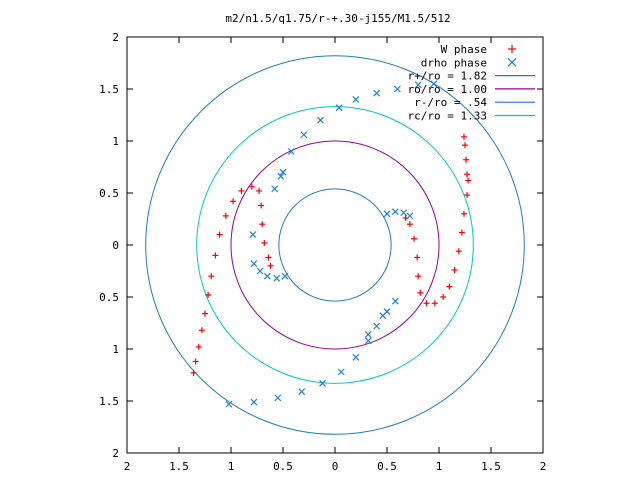  I want to click on legend-label-3: ro/ro = 1.00, so click(447, 89).